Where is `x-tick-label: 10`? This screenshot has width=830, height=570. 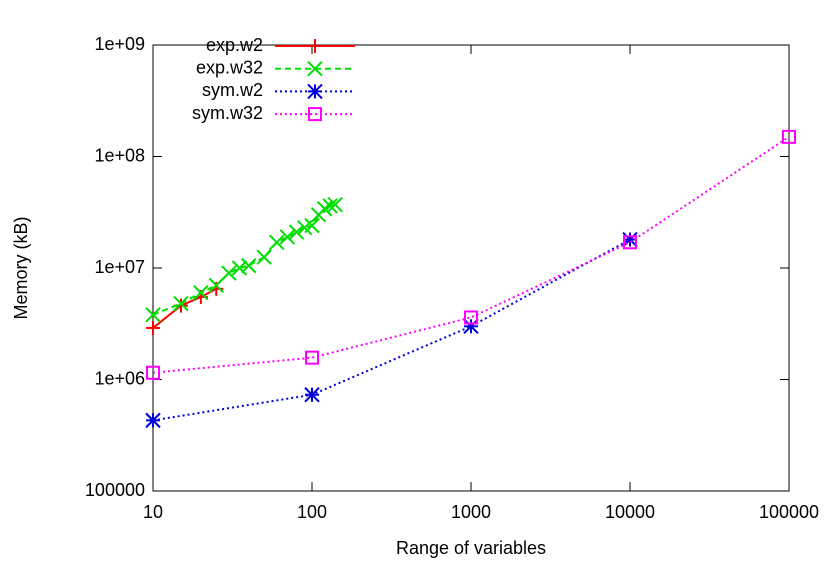
x-tick-label: 10 is located at coordinates (153, 512).